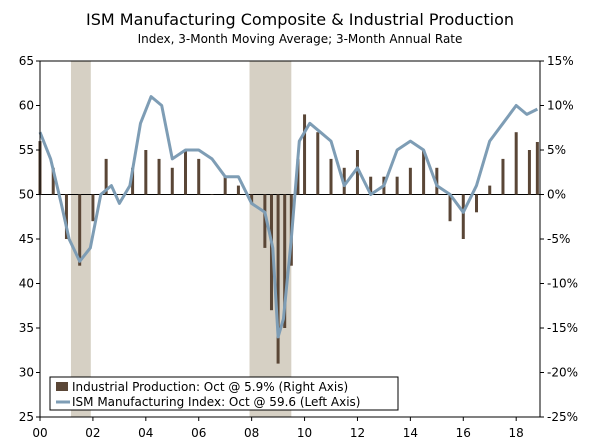 Image resolution: width=600 pixels, height=443 pixels. Describe the element at coordinates (92, 433) in the screenshot. I see `x-tick-label-1: 02` at that location.